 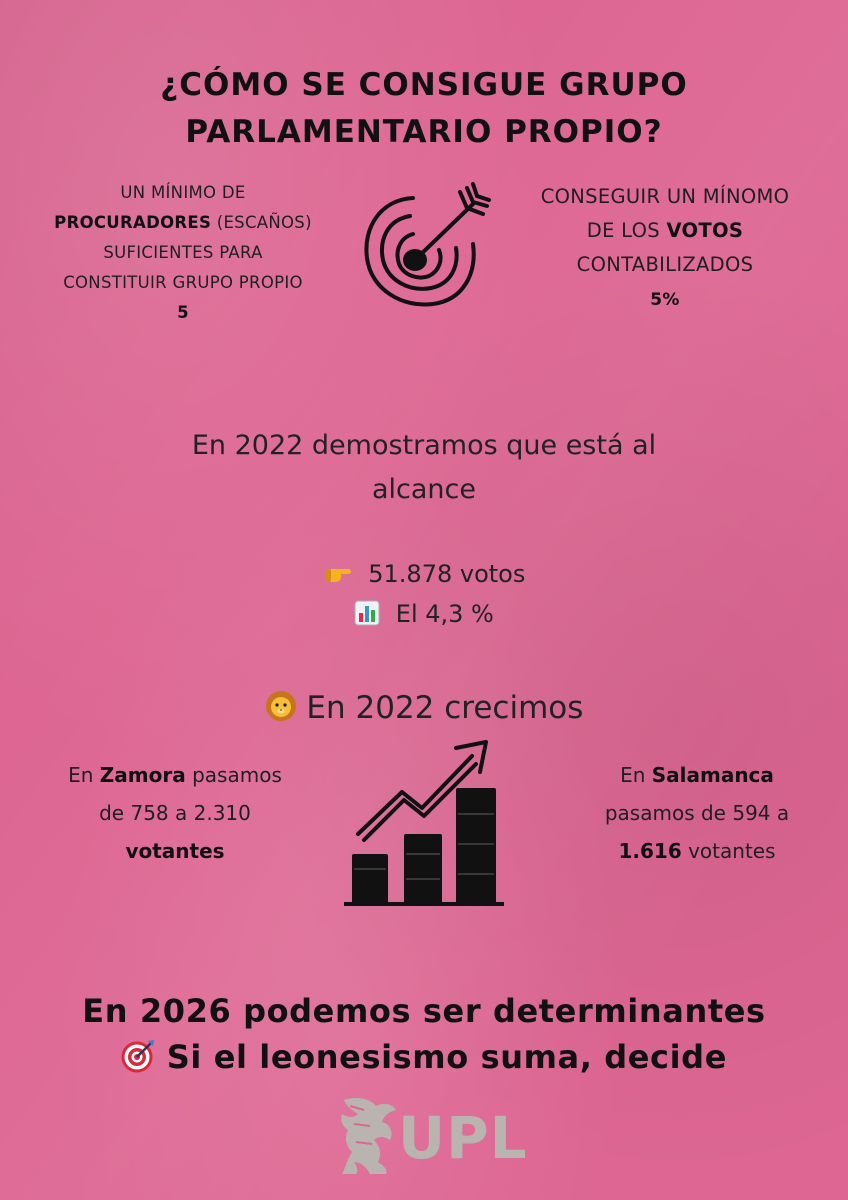 I want to click on bottom-line-2: Si el leonesismo suma, decide, so click(x=424, y=1057).